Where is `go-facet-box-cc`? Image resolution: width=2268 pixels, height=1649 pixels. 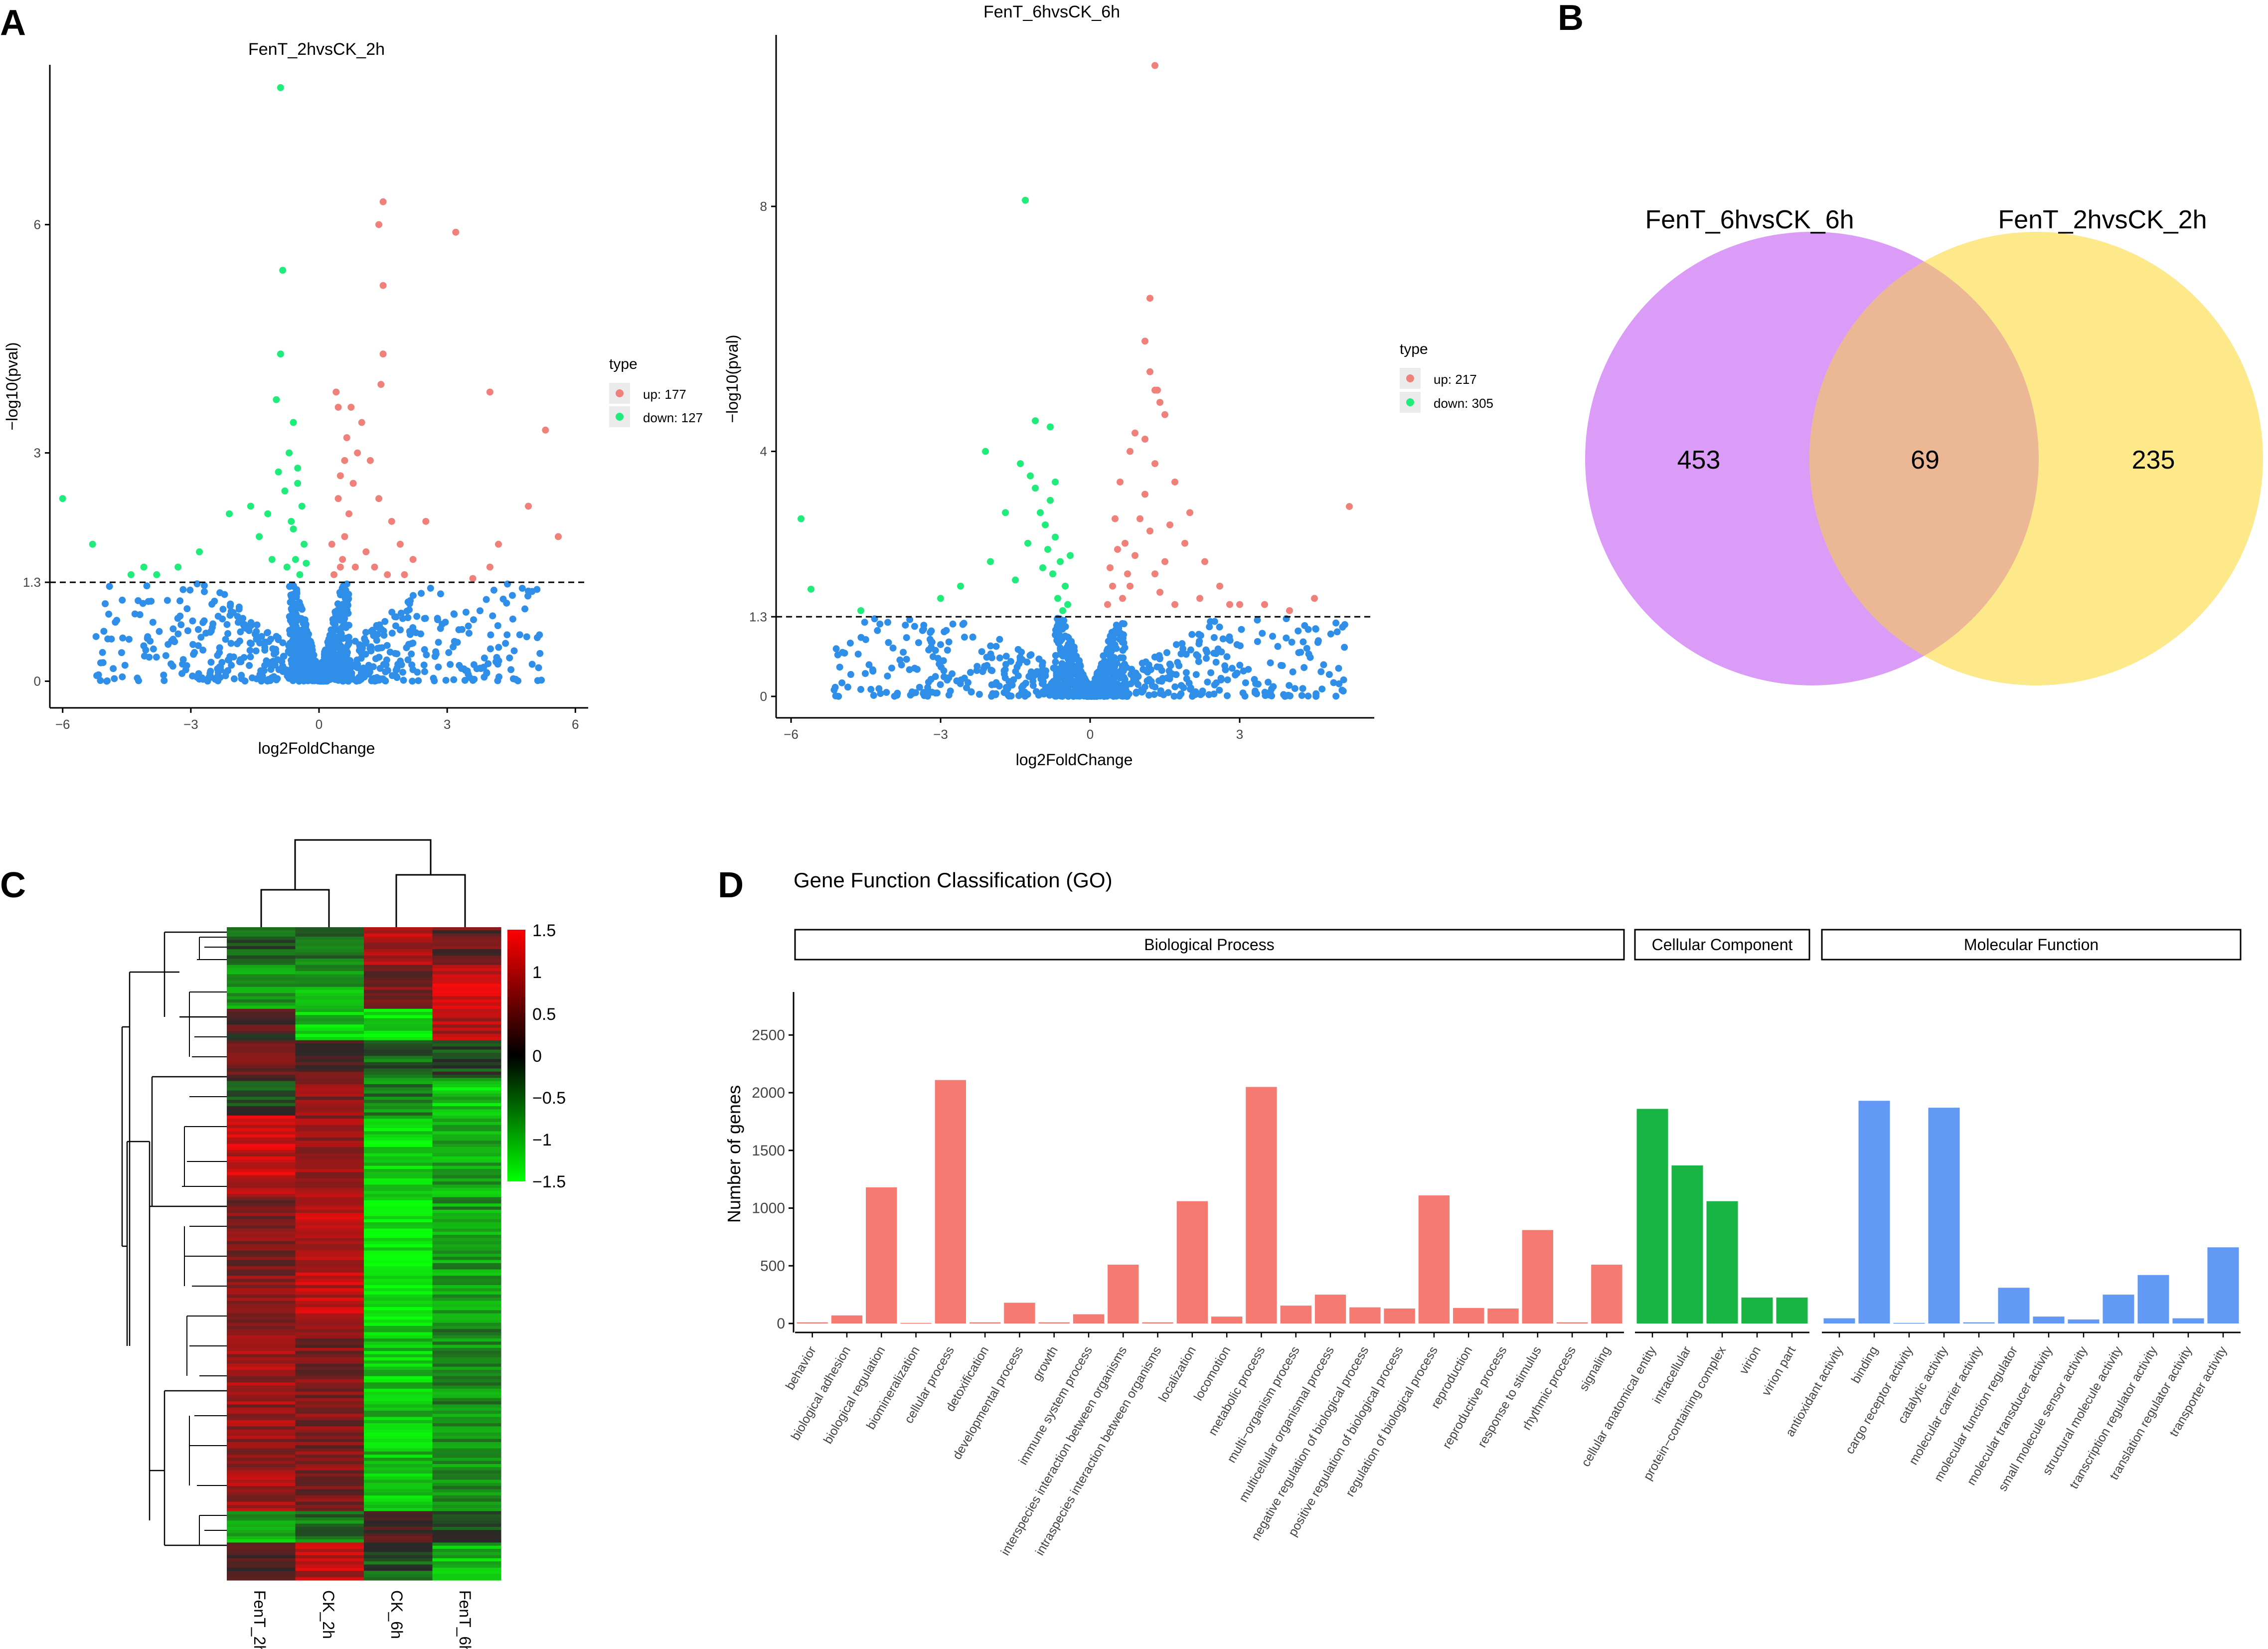 go-facet-box-cc is located at coordinates (1722, 945).